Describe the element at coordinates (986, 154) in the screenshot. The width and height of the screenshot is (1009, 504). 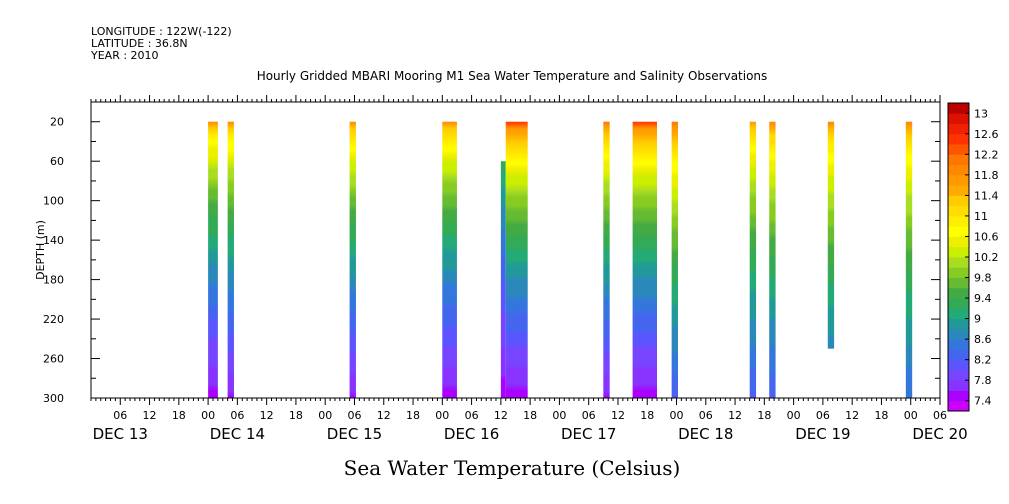
I see `colorbar-label: 12.2` at that location.